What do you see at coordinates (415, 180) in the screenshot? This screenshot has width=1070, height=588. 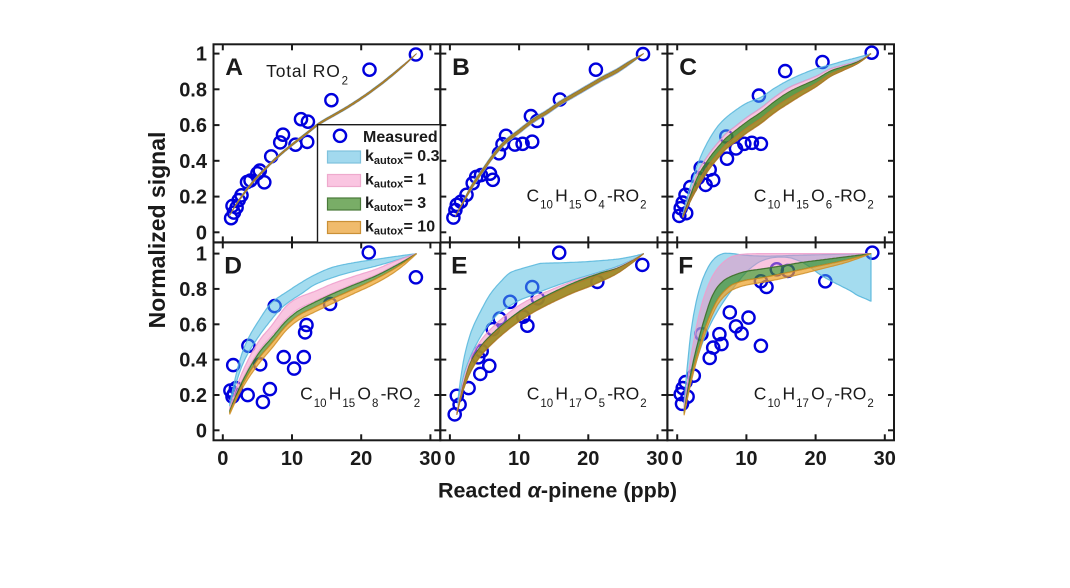 I see `svg-text: = 1` at bounding box center [415, 180].